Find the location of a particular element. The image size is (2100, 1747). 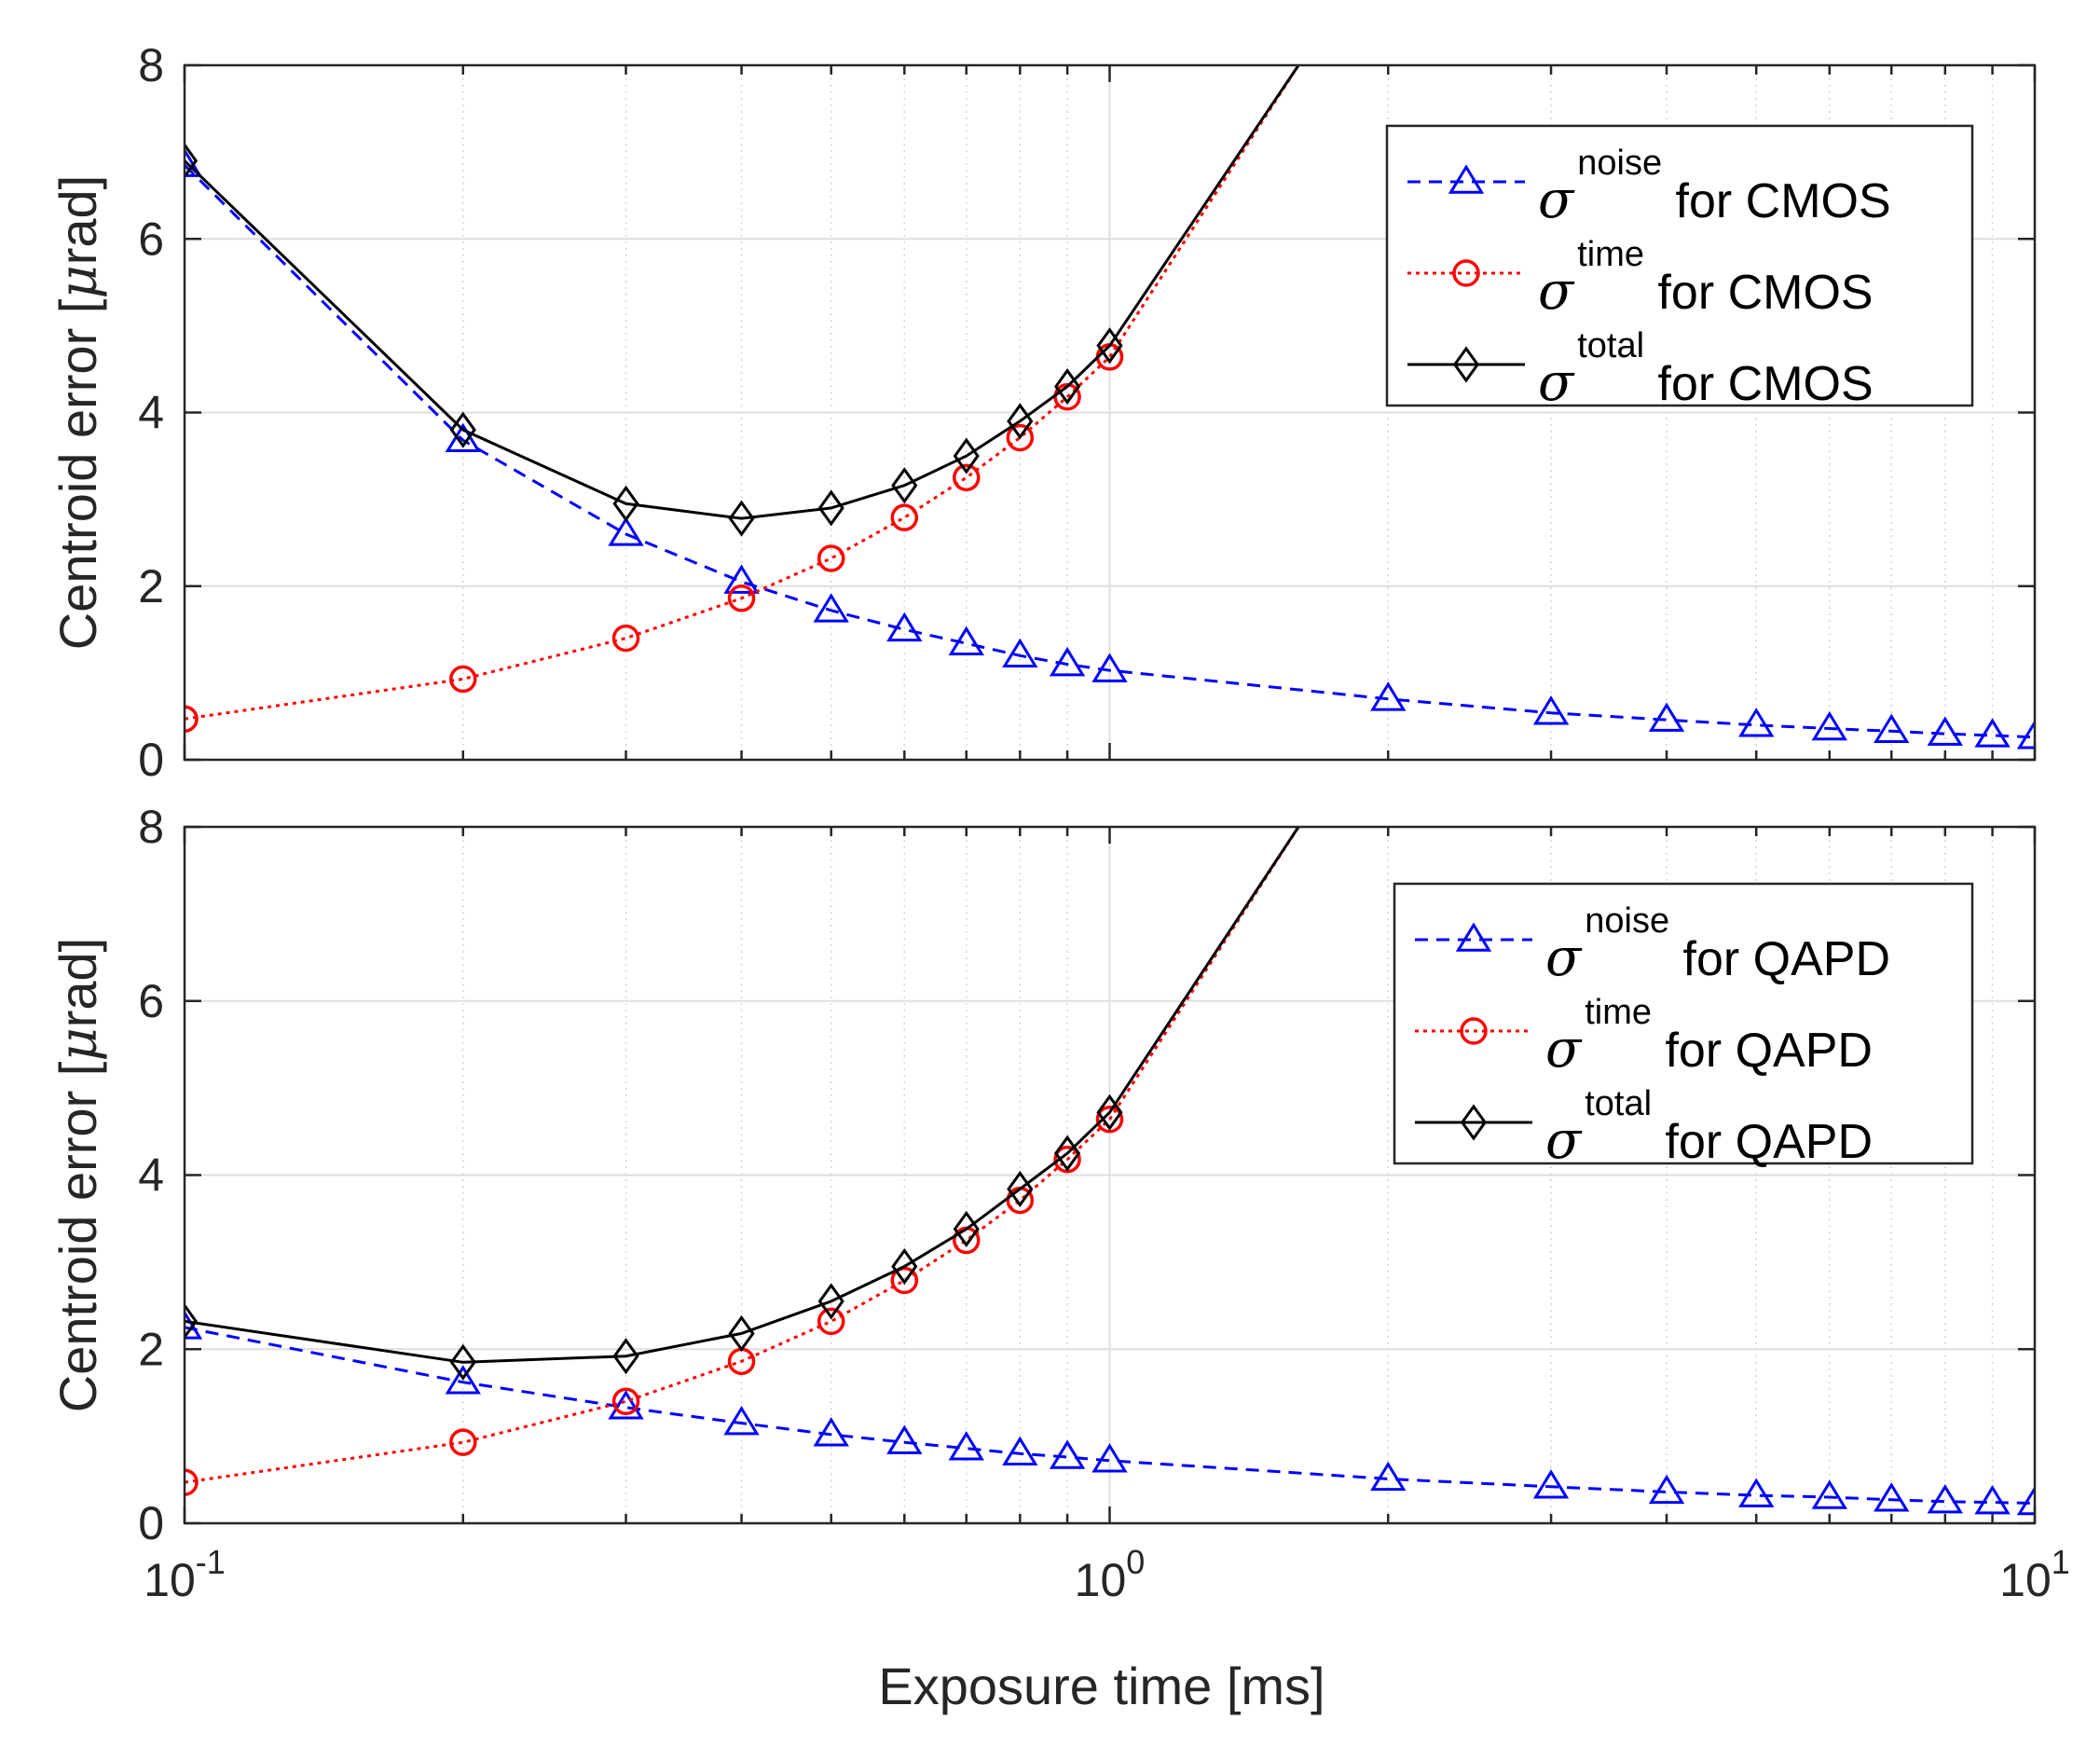

x-tick-label: 10⁻¹ is located at coordinates (185, 1574).